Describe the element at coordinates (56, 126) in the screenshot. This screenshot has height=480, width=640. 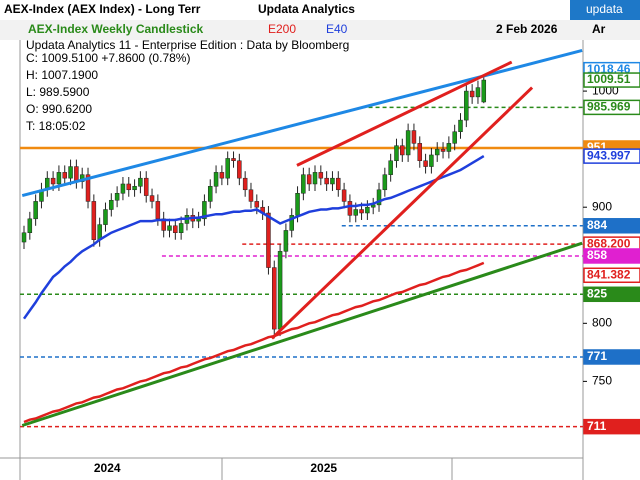
I see `info-line: T: 18:05:02` at that location.